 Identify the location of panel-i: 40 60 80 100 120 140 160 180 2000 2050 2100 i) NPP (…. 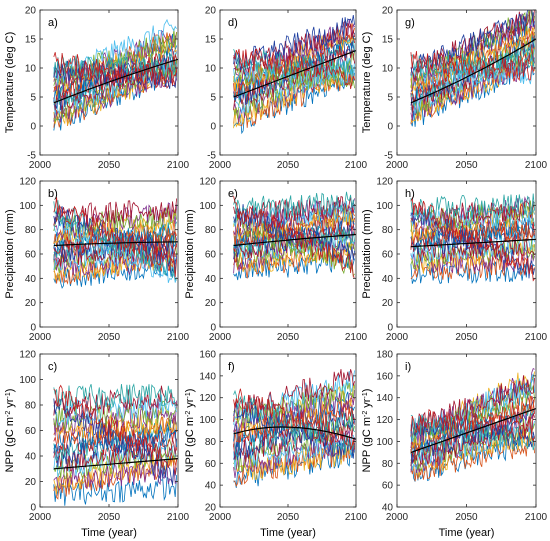
(454, 445).